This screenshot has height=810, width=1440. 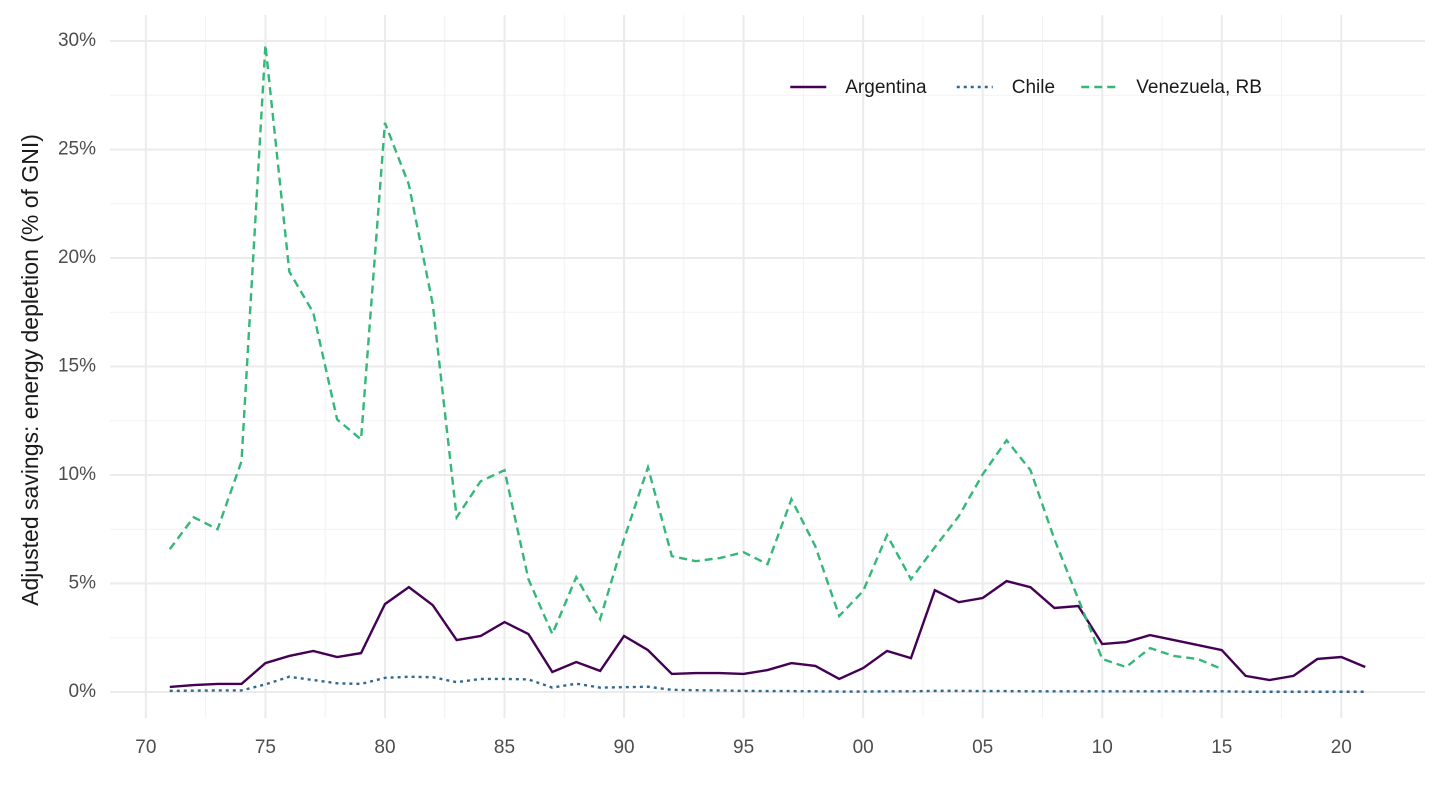 I want to click on x-tick-label: 70, so click(x=145, y=747).